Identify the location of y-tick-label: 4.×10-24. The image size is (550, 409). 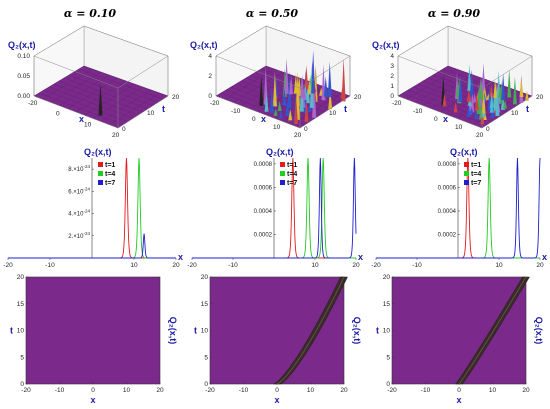
(79, 213).